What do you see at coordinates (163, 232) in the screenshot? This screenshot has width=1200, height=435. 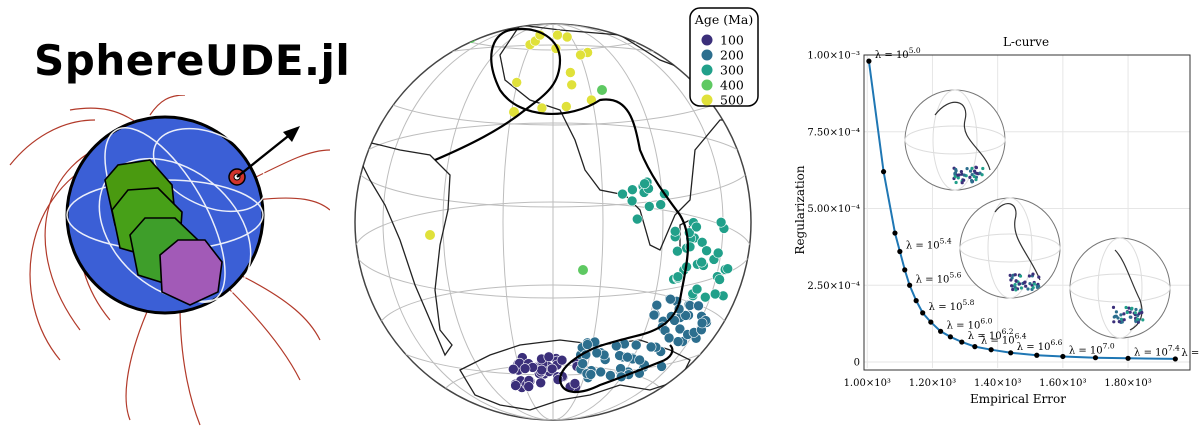 I see `polygon-shapes` at bounding box center [163, 232].